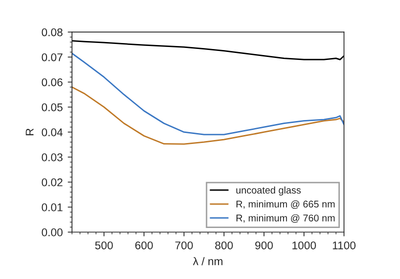 The width and height of the screenshot is (400, 279). What do you see at coordinates (207, 261) in the screenshot?
I see `x-axis-title: λ / nm` at bounding box center [207, 261].